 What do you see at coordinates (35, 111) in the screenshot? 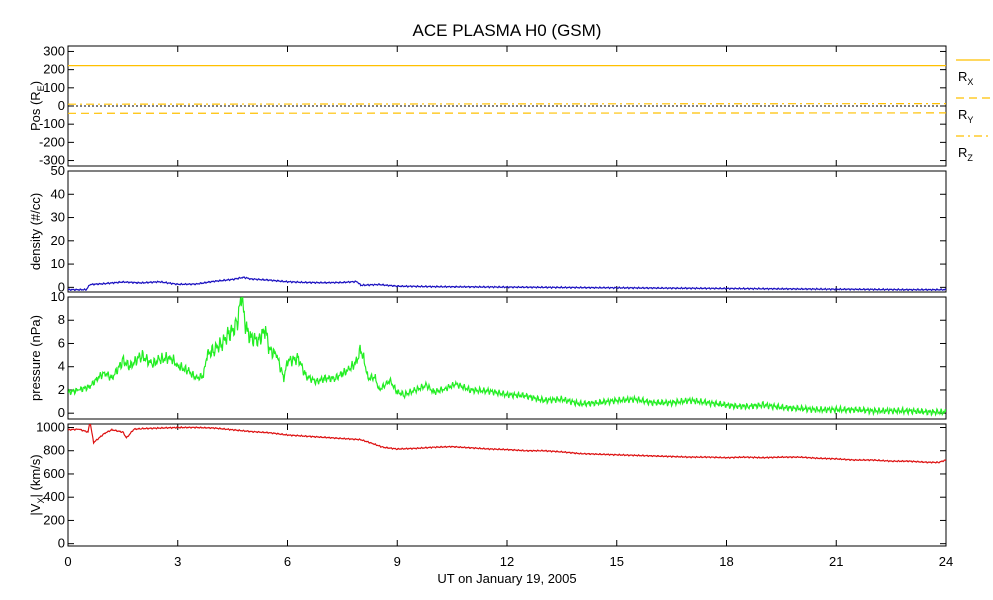
I see `y-axis-title-part: Pos (R` at bounding box center [35, 111].